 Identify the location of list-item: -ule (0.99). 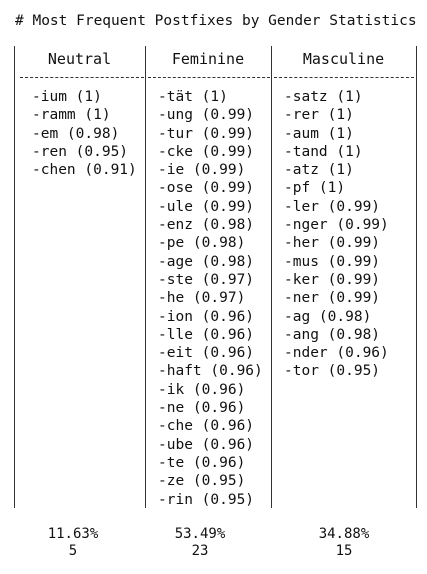
(206, 206).